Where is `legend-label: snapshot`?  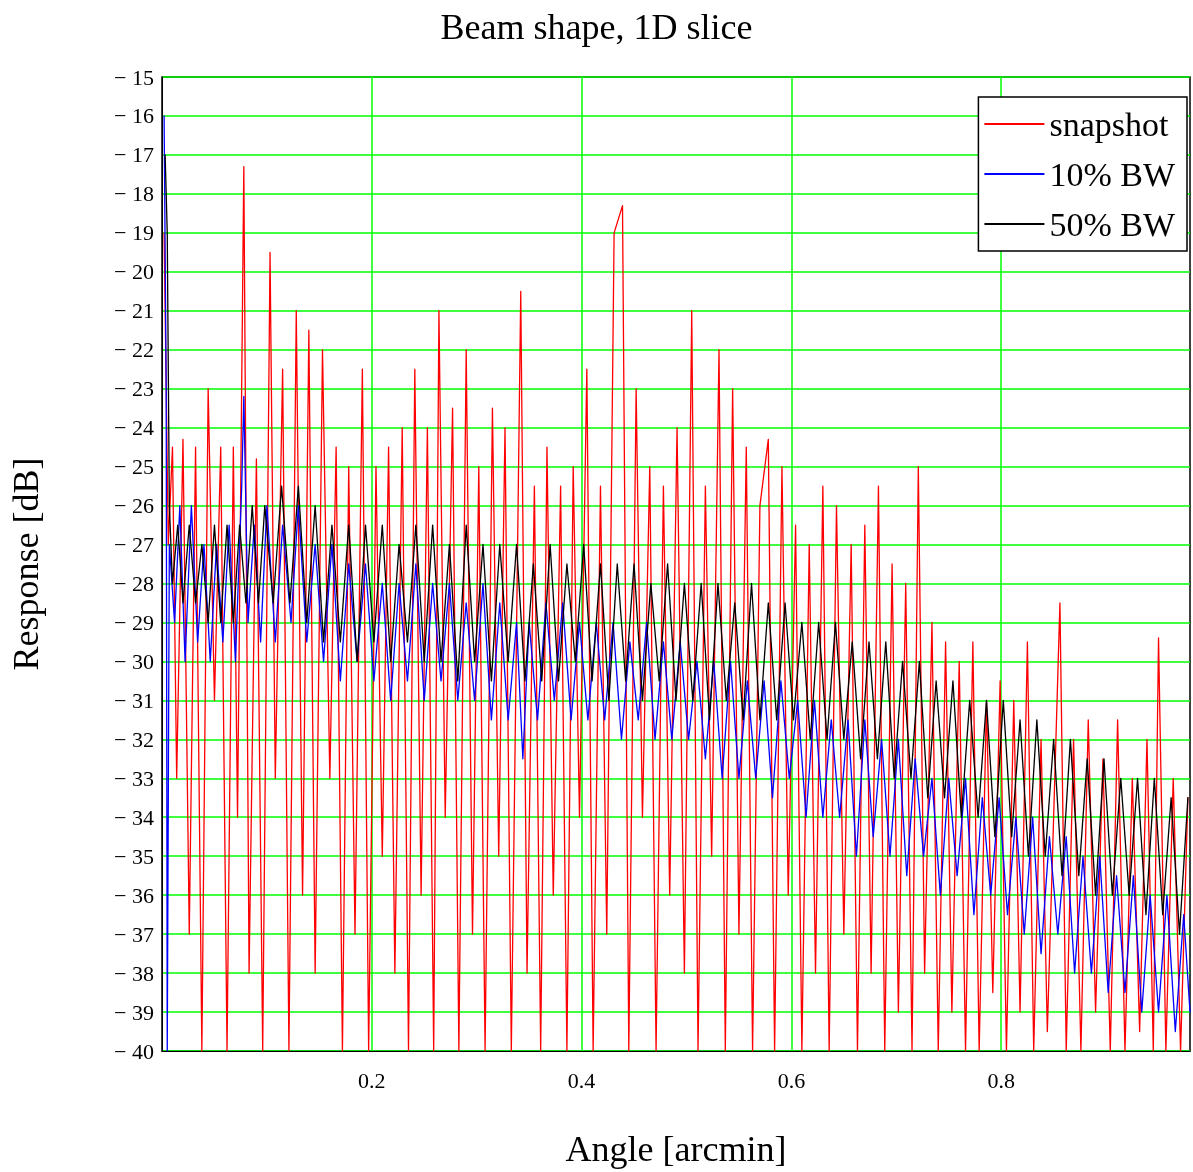 legend-label: snapshot is located at coordinates (1109, 124).